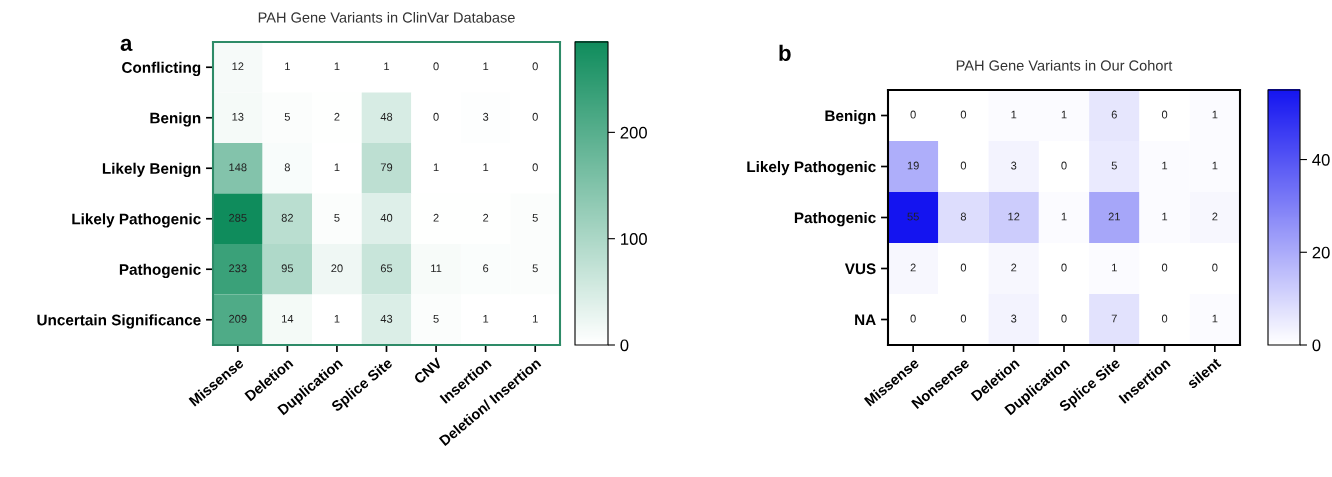  What do you see at coordinates (238, 268) in the screenshot?
I see `data-label: 233` at bounding box center [238, 268].